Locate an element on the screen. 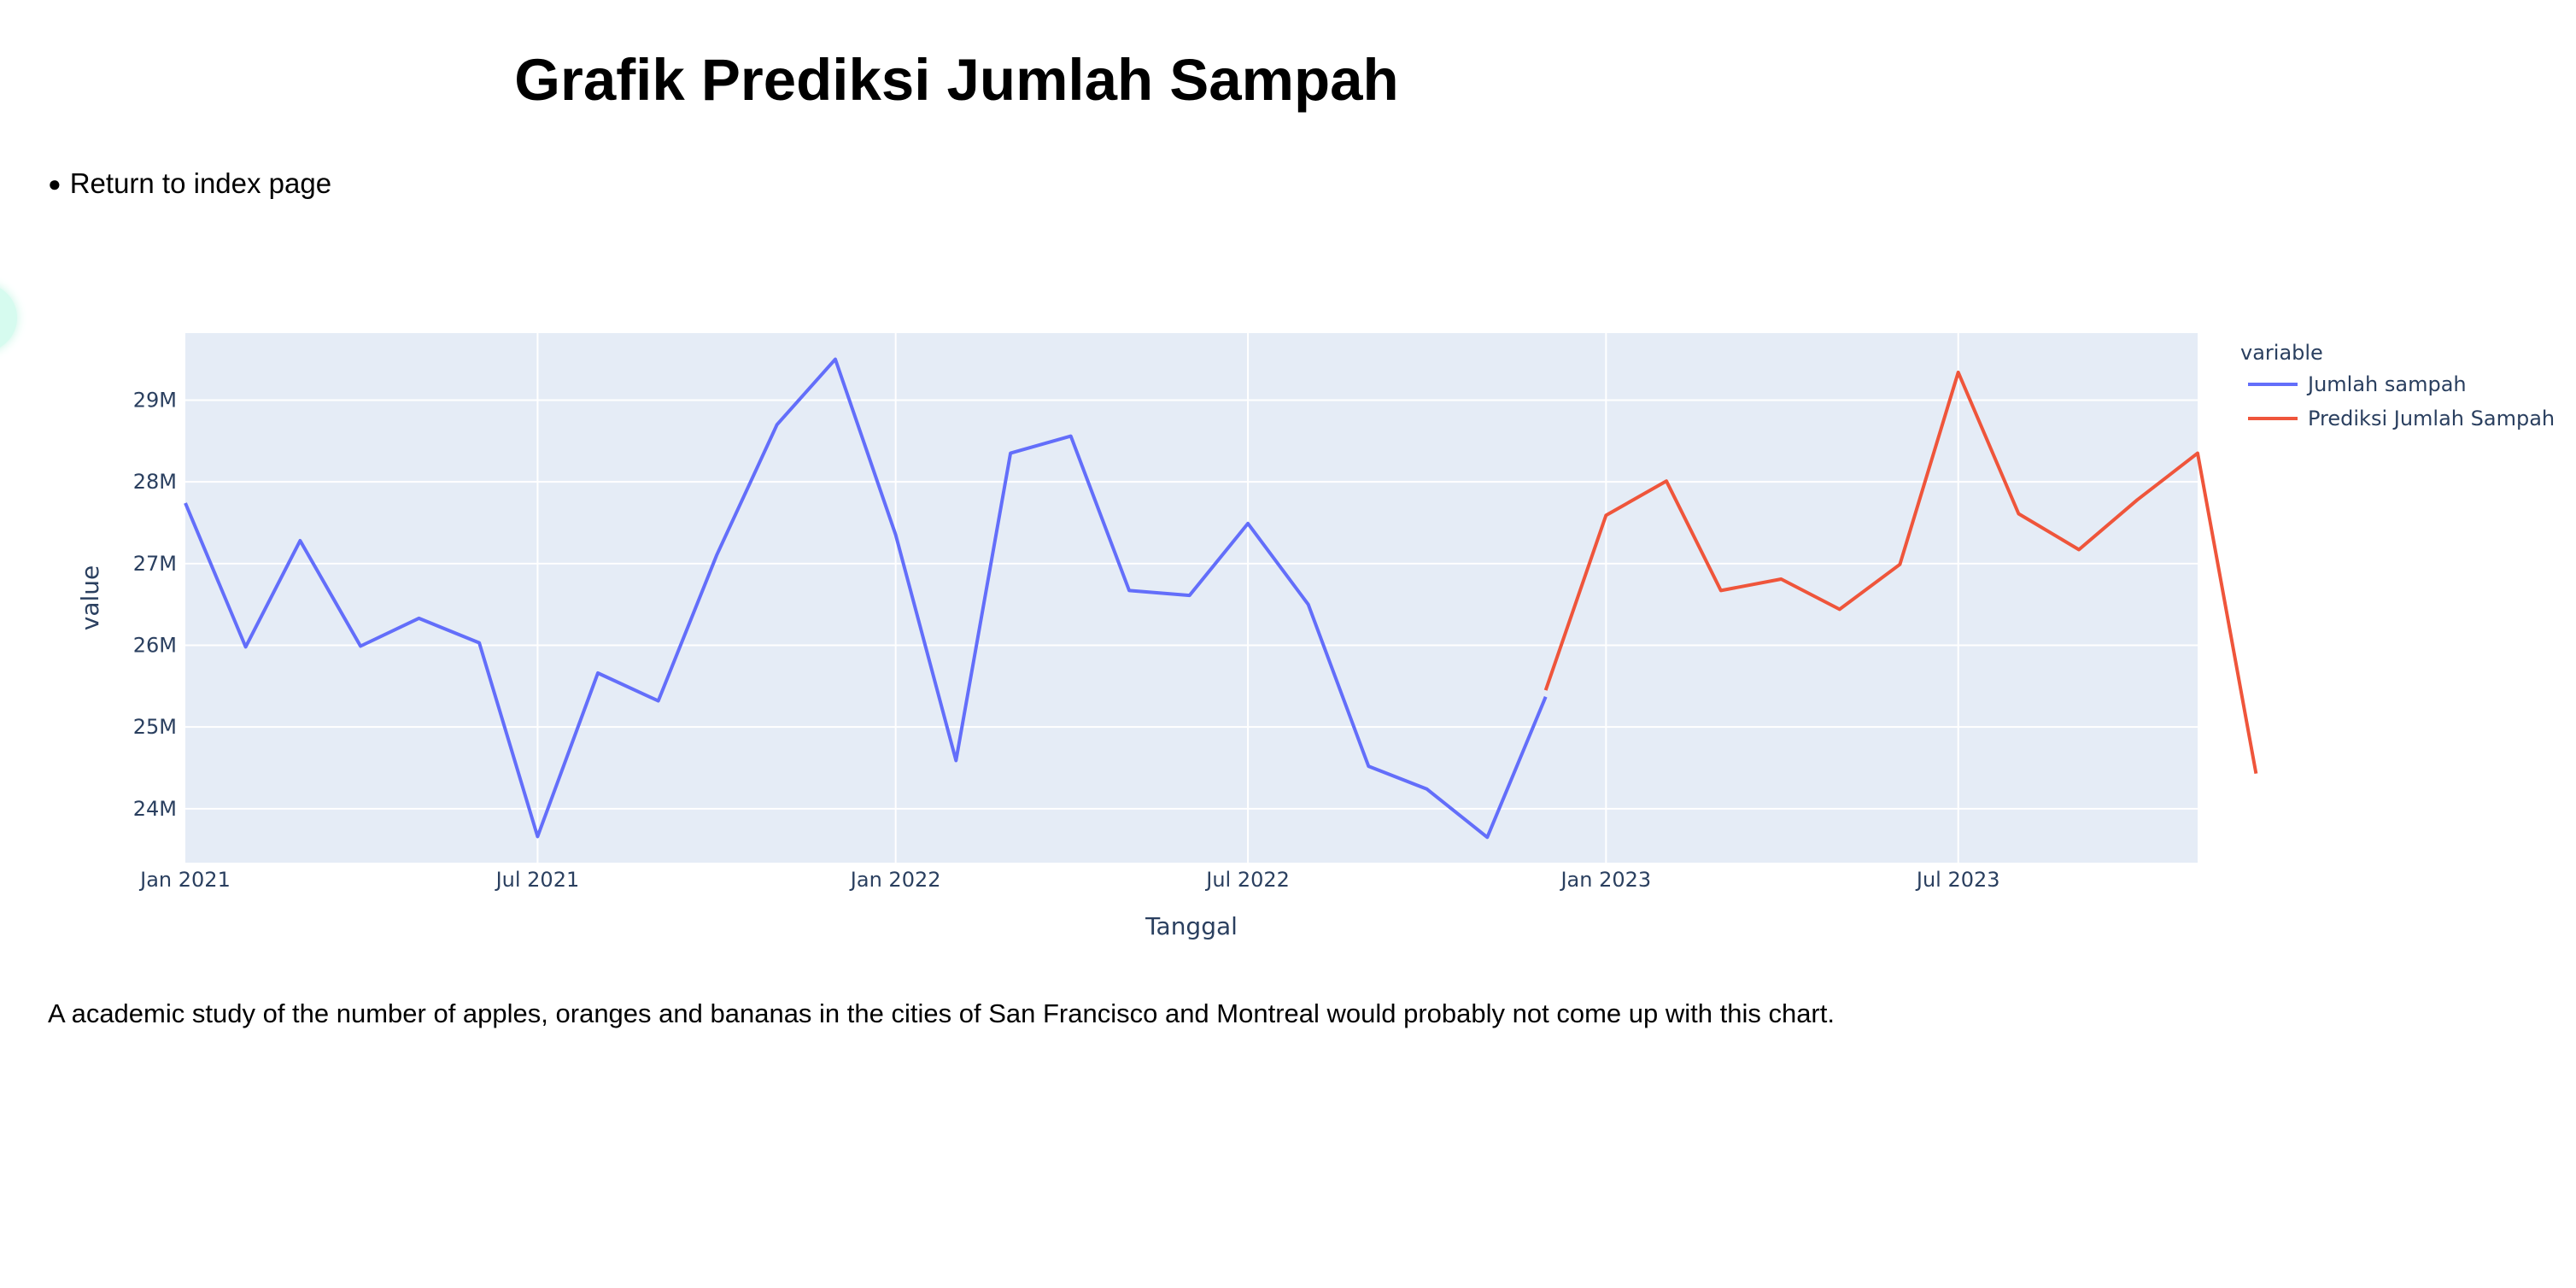  nav-item-return: ● Return to index page is located at coordinates (189, 183).